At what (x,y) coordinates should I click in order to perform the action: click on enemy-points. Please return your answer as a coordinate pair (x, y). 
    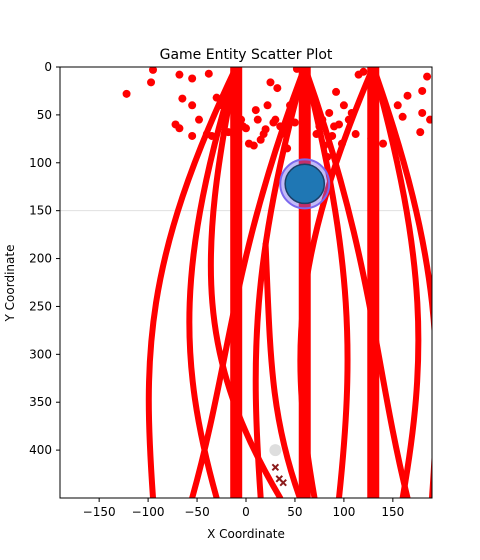
    Looking at the image, I should click on (277, 114).